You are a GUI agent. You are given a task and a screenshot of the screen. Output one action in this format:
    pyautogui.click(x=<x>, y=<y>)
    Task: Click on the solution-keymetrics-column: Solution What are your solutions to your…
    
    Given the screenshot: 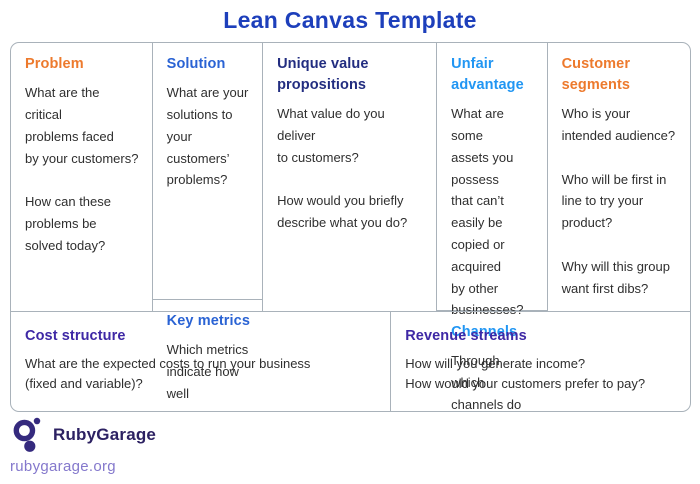 What is the action you would take?
    pyautogui.click(x=207, y=227)
    